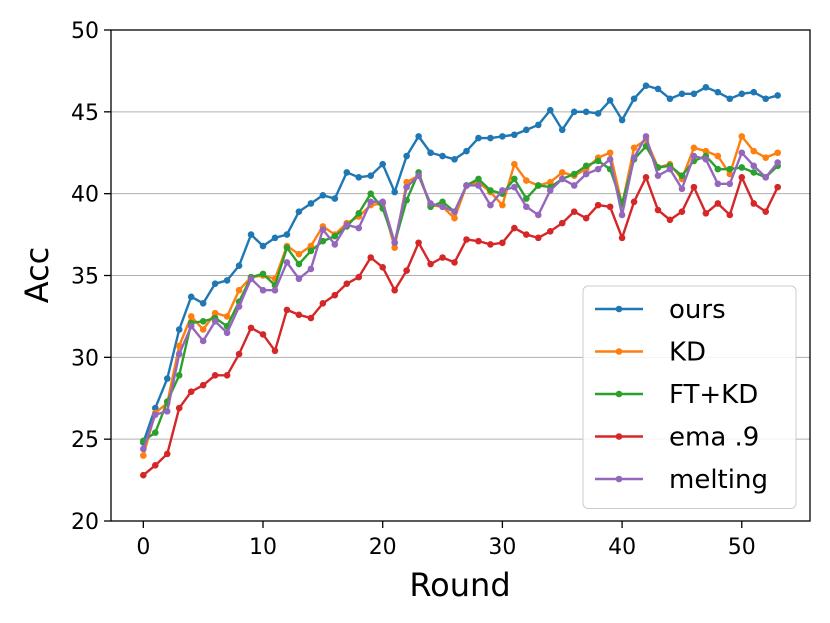 The image size is (830, 623). I want to click on legend-label: ours, so click(697, 310).